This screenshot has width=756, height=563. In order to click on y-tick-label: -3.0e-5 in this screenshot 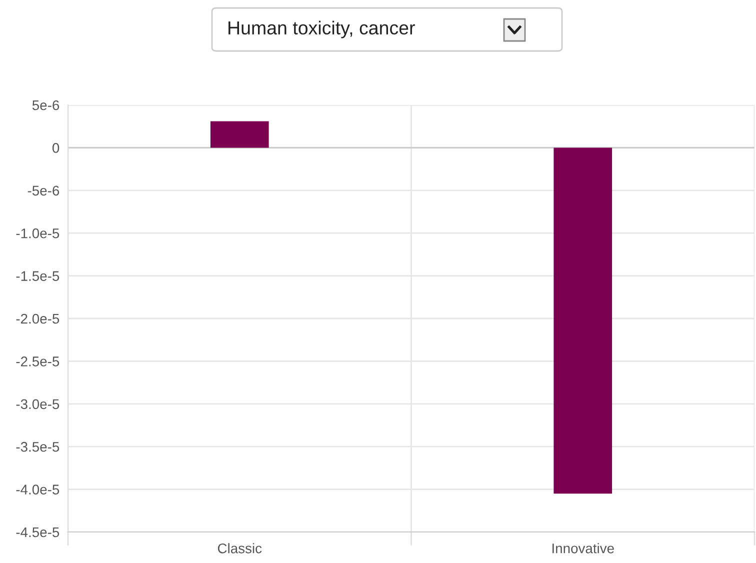, I will do `click(38, 404)`.